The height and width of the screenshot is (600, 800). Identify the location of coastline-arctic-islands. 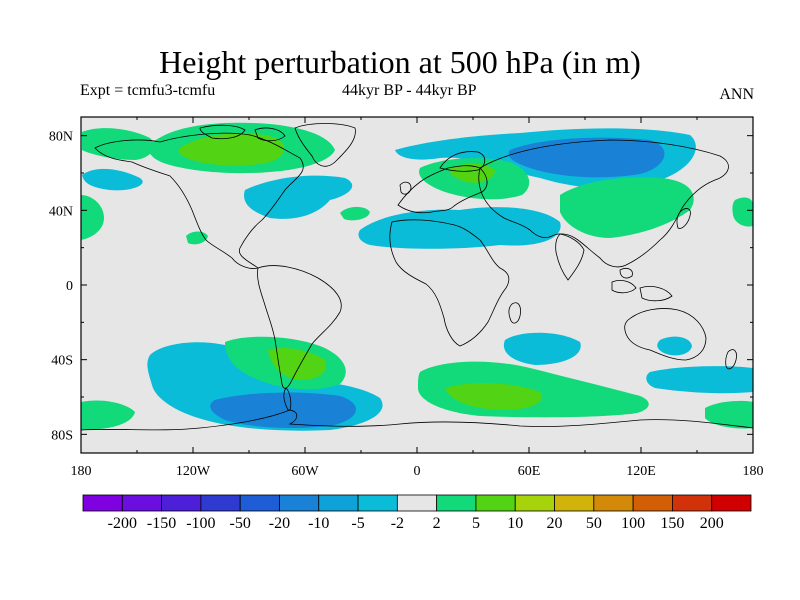
(242, 133).